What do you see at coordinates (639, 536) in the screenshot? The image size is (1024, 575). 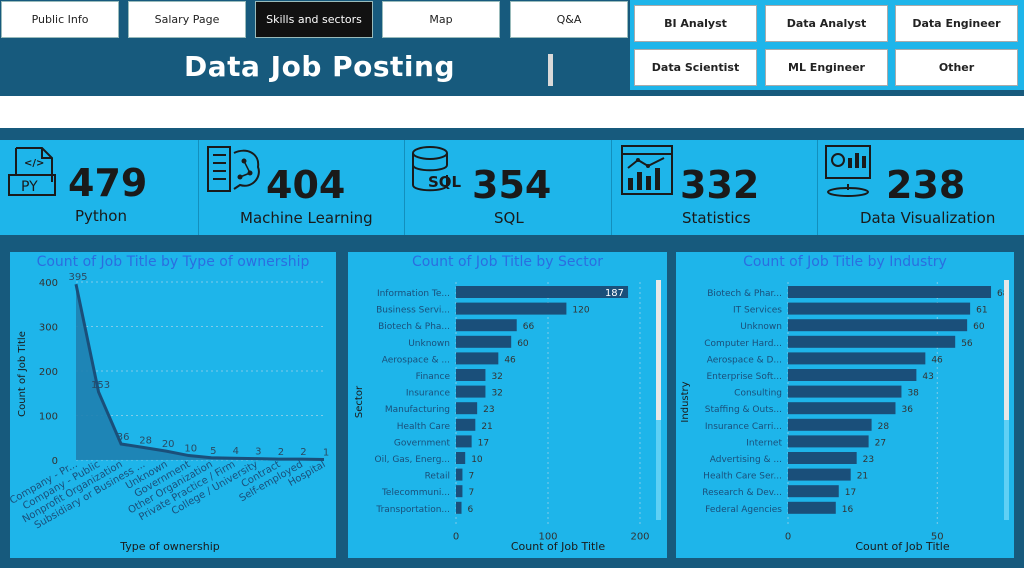 I see `x-tick-label: 200` at bounding box center [639, 536].